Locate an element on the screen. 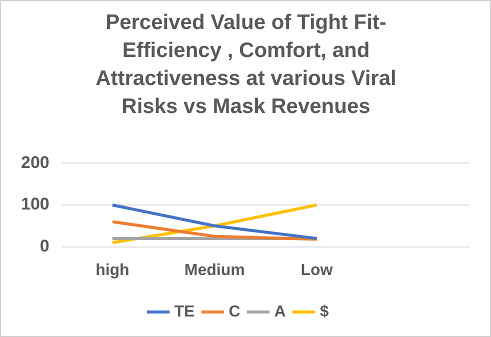 The image size is (491, 337). x-tick-label: high is located at coordinates (113, 270).